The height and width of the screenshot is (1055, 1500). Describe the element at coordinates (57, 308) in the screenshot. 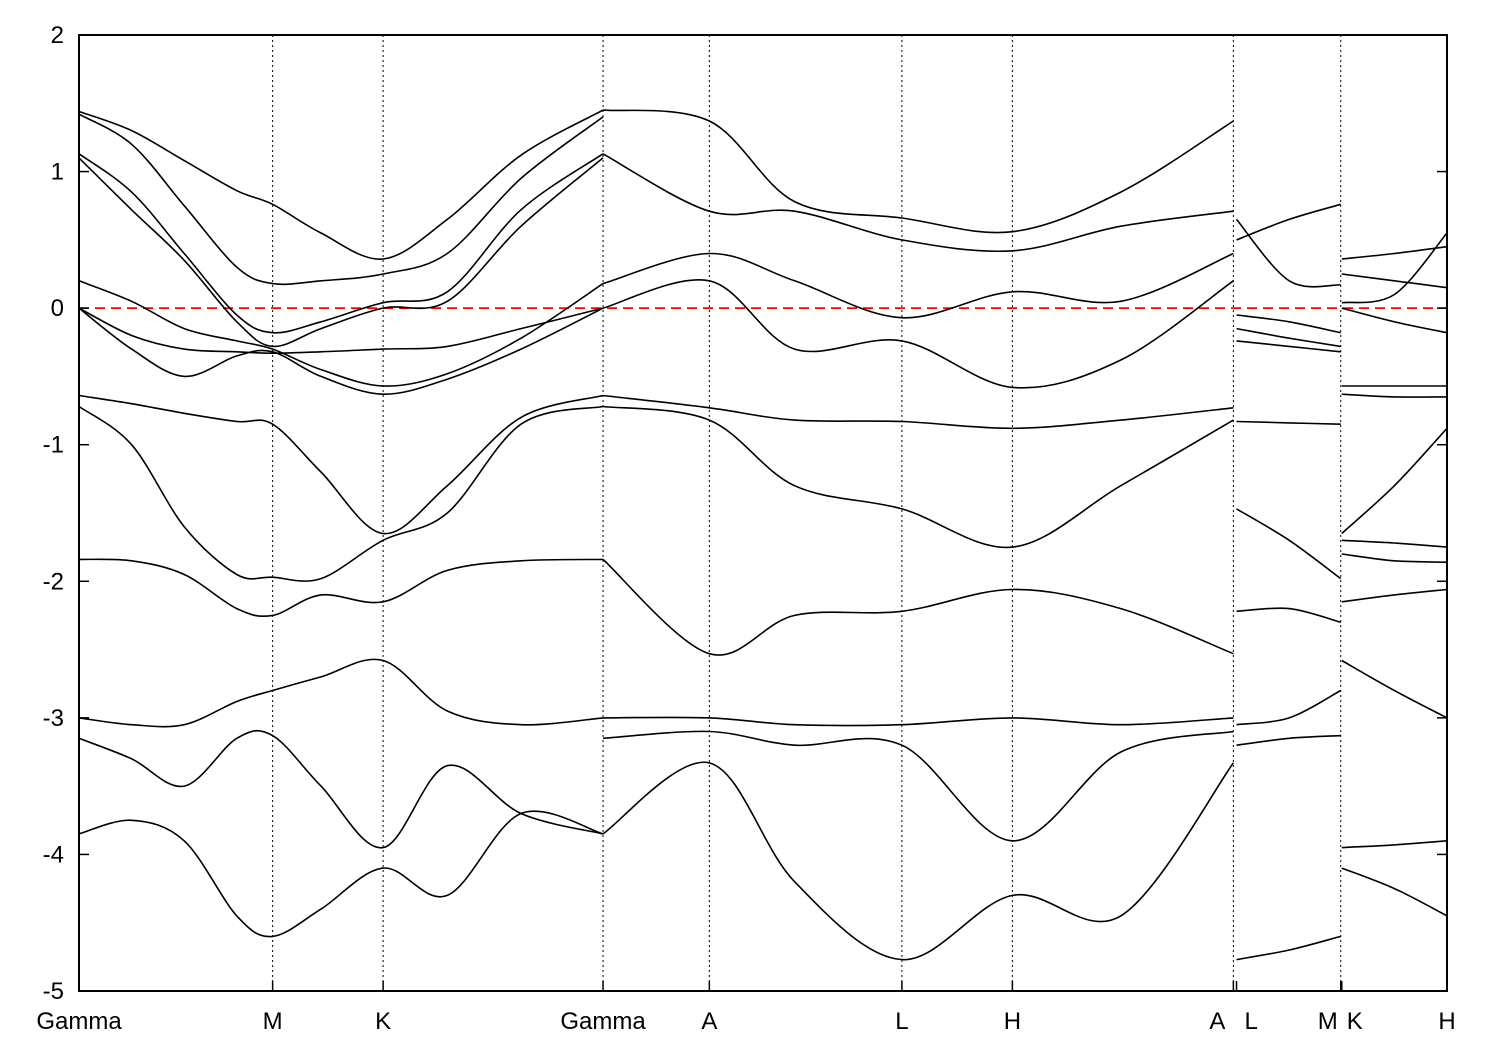

I see `y-tick-label: 0` at that location.